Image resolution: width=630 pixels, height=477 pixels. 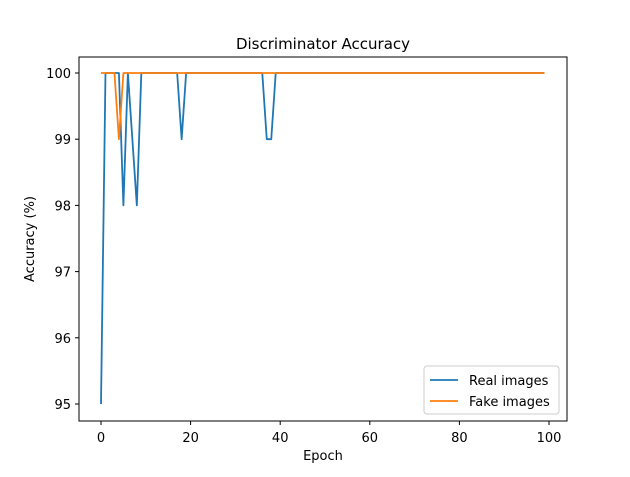 What do you see at coordinates (101, 438) in the screenshot?
I see `x-tick-label: 0` at bounding box center [101, 438].